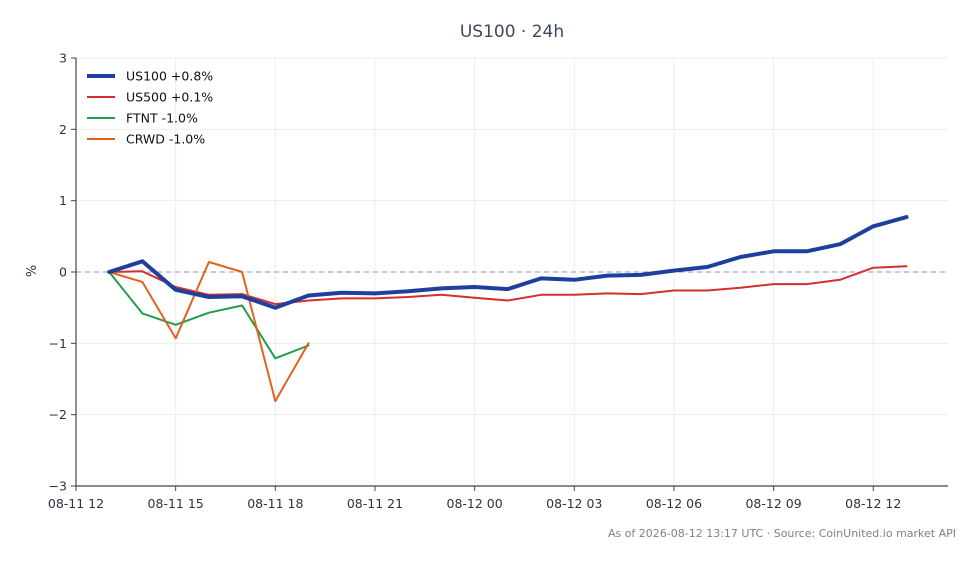  Describe the element at coordinates (674, 503) in the screenshot. I see `x-tick-label: 08-12 06` at that location.